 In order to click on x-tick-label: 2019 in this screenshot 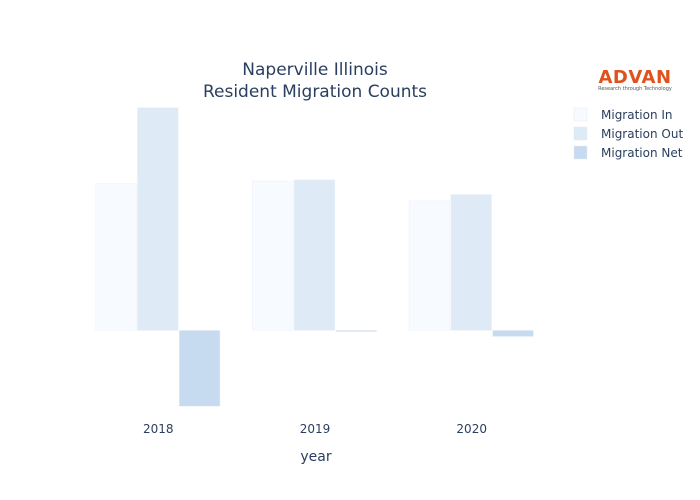, I will do `click(315, 429)`.